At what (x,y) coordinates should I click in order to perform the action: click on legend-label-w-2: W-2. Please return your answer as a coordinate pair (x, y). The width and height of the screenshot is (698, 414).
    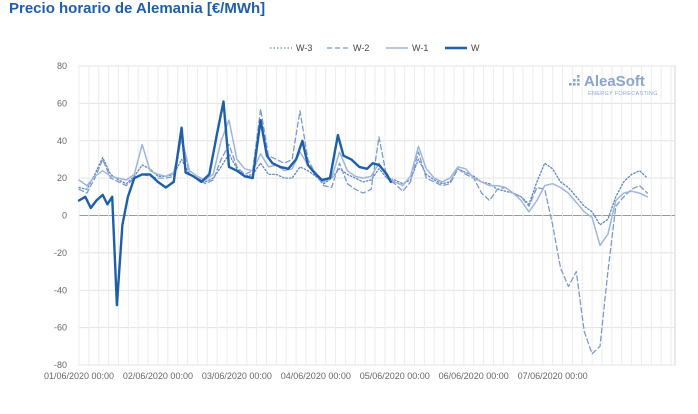
    Looking at the image, I should click on (361, 48).